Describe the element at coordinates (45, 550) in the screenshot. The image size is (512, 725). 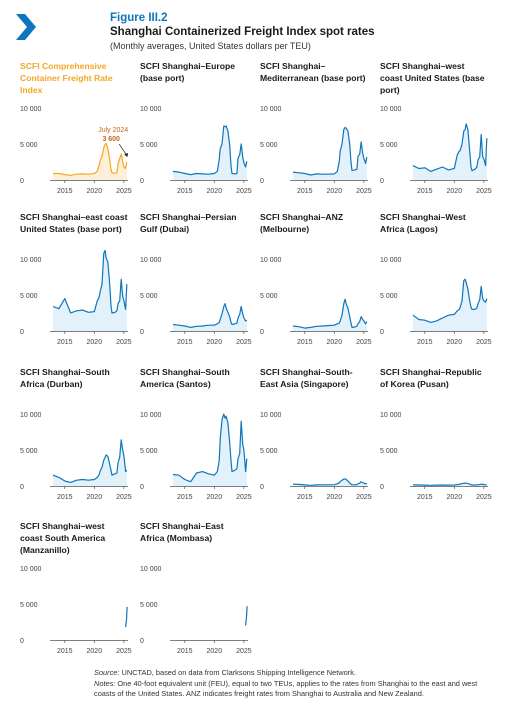
I see `chart-title-line: (Manzanillo)` at that location.